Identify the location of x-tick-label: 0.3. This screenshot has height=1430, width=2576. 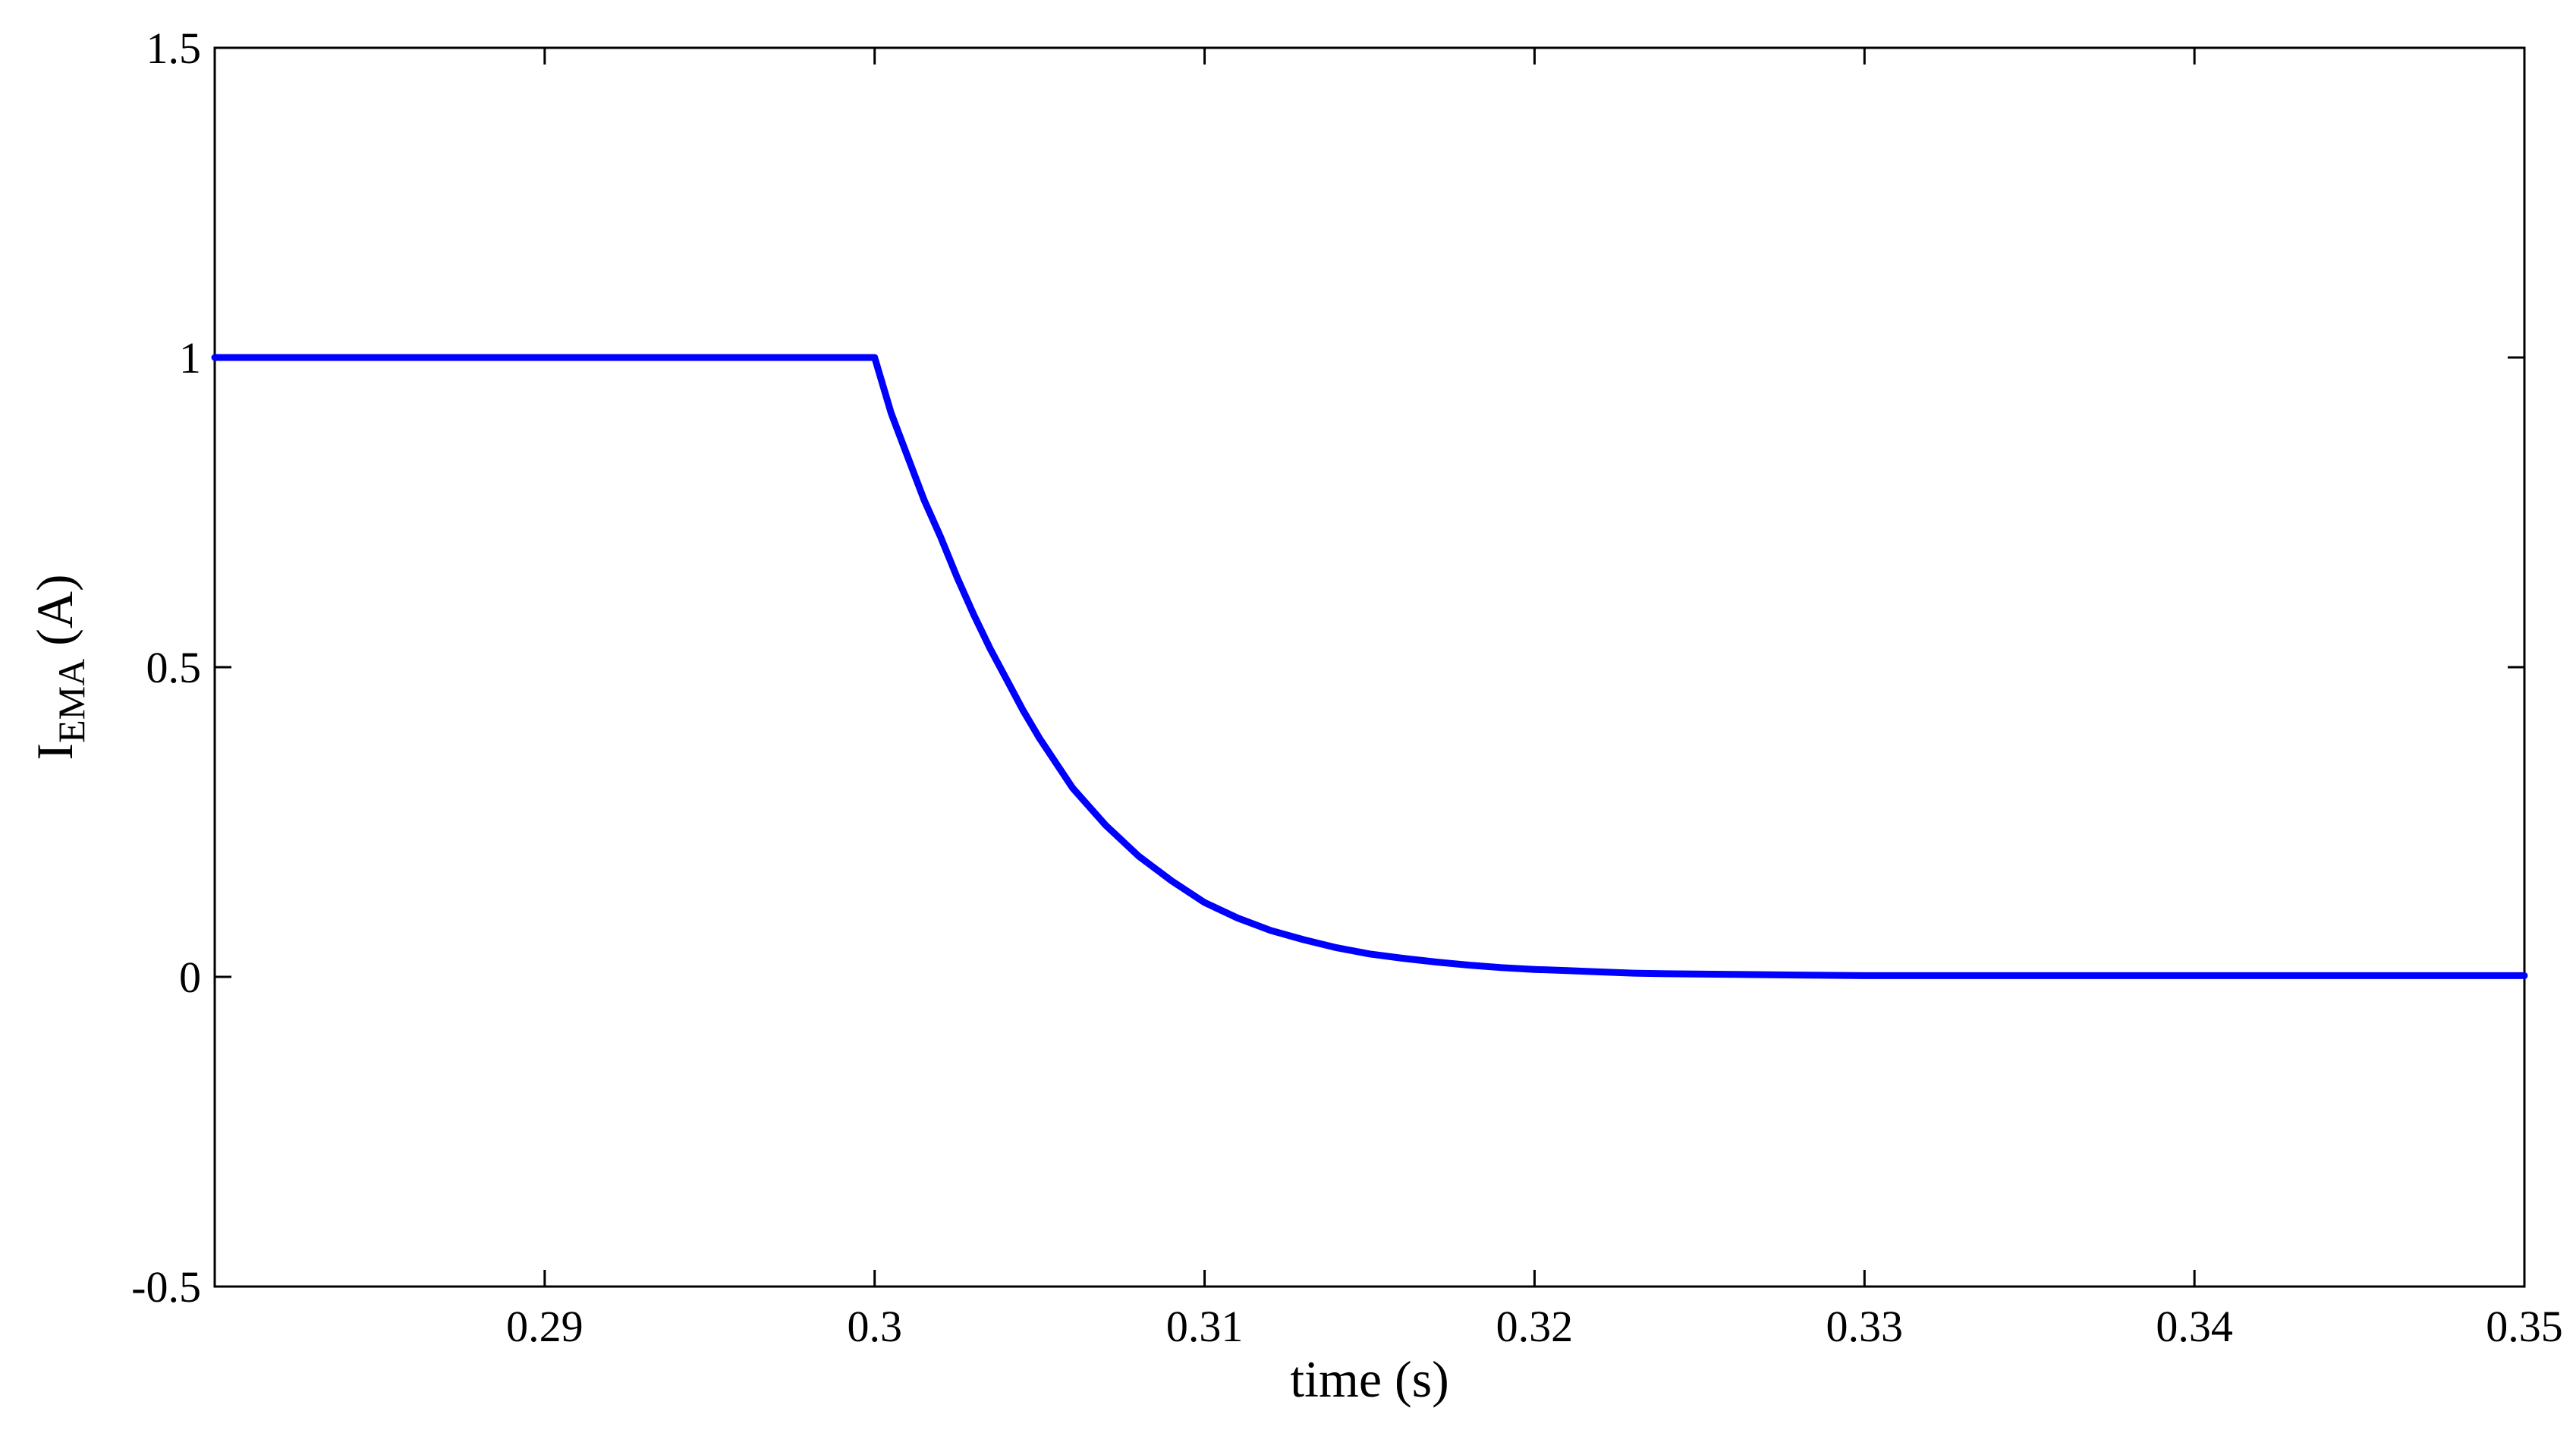
(874, 1327).